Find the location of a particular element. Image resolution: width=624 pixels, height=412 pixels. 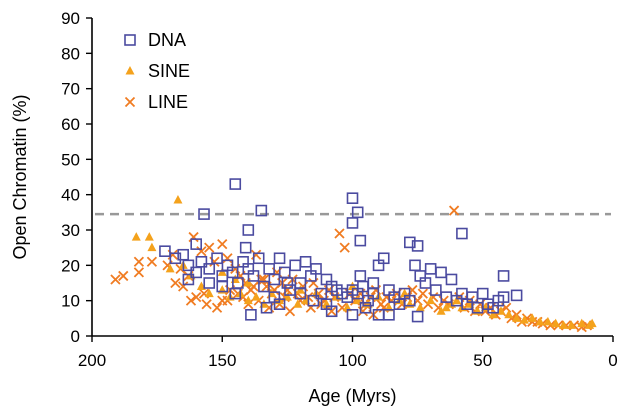

x-tick-label: 100 is located at coordinates (352, 360).